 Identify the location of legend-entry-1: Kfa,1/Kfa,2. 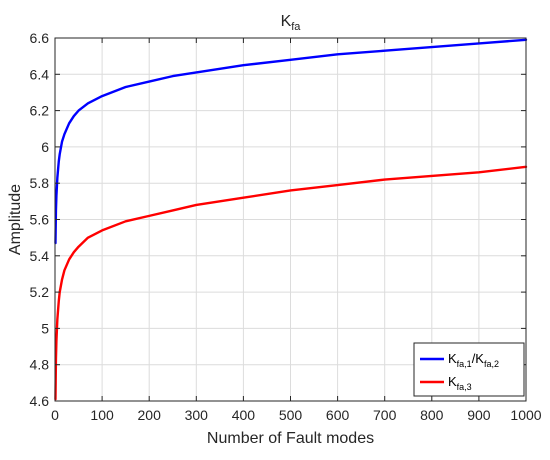
(473, 360).